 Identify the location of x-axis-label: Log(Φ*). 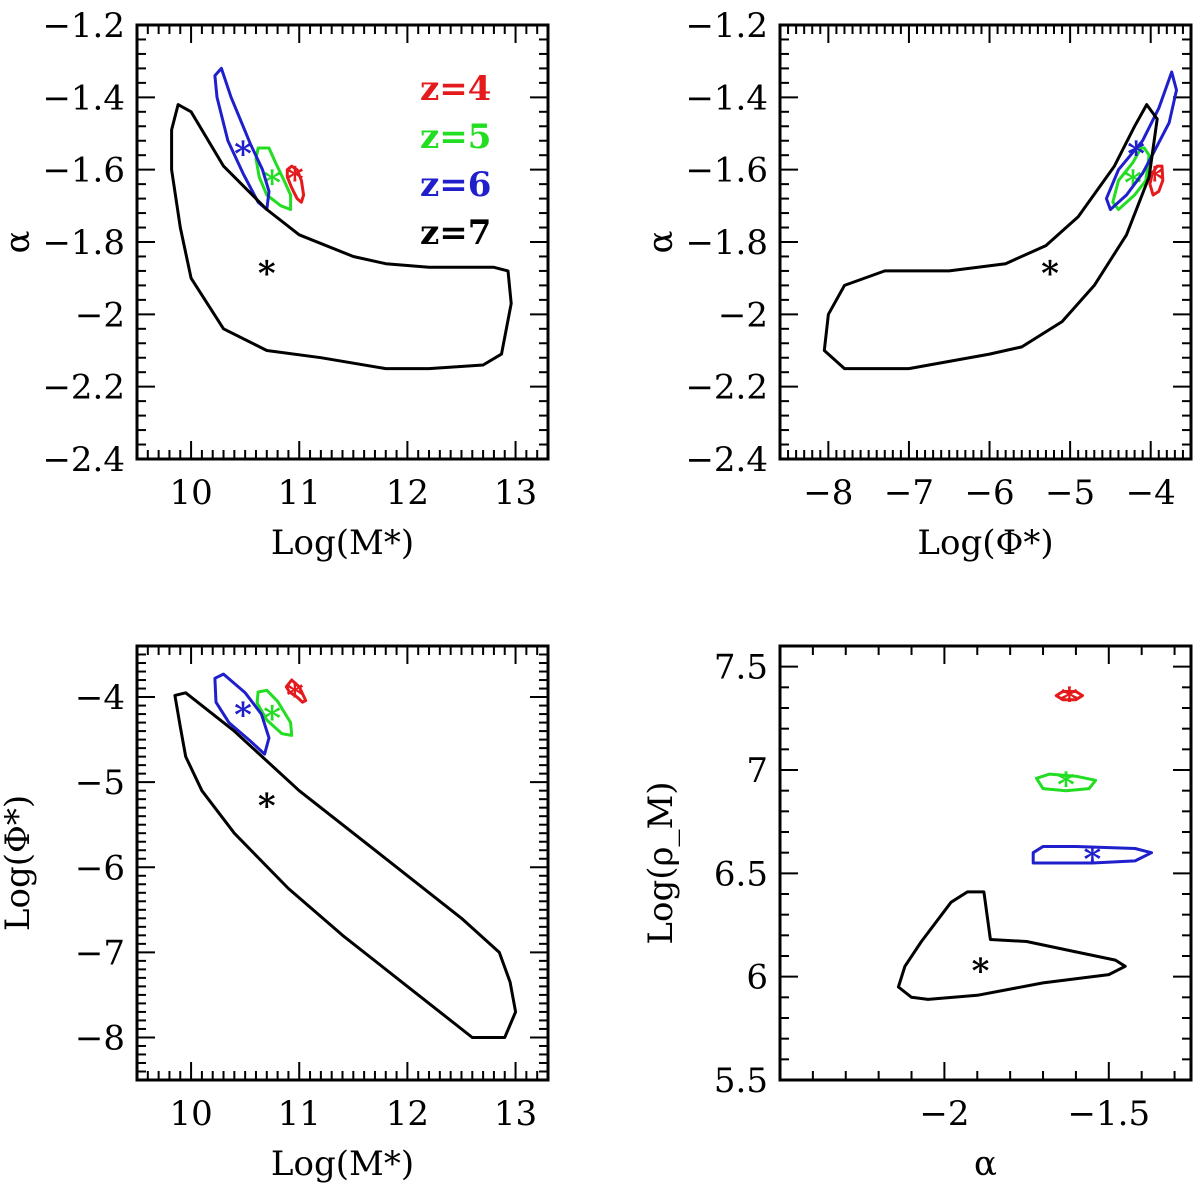
(985, 543).